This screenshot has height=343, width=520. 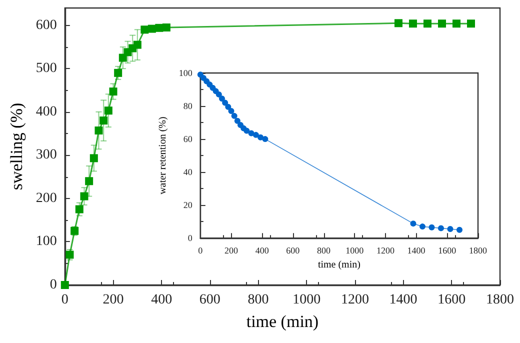 I want to click on y-axis-title: swelling (%), so click(x=16, y=146).